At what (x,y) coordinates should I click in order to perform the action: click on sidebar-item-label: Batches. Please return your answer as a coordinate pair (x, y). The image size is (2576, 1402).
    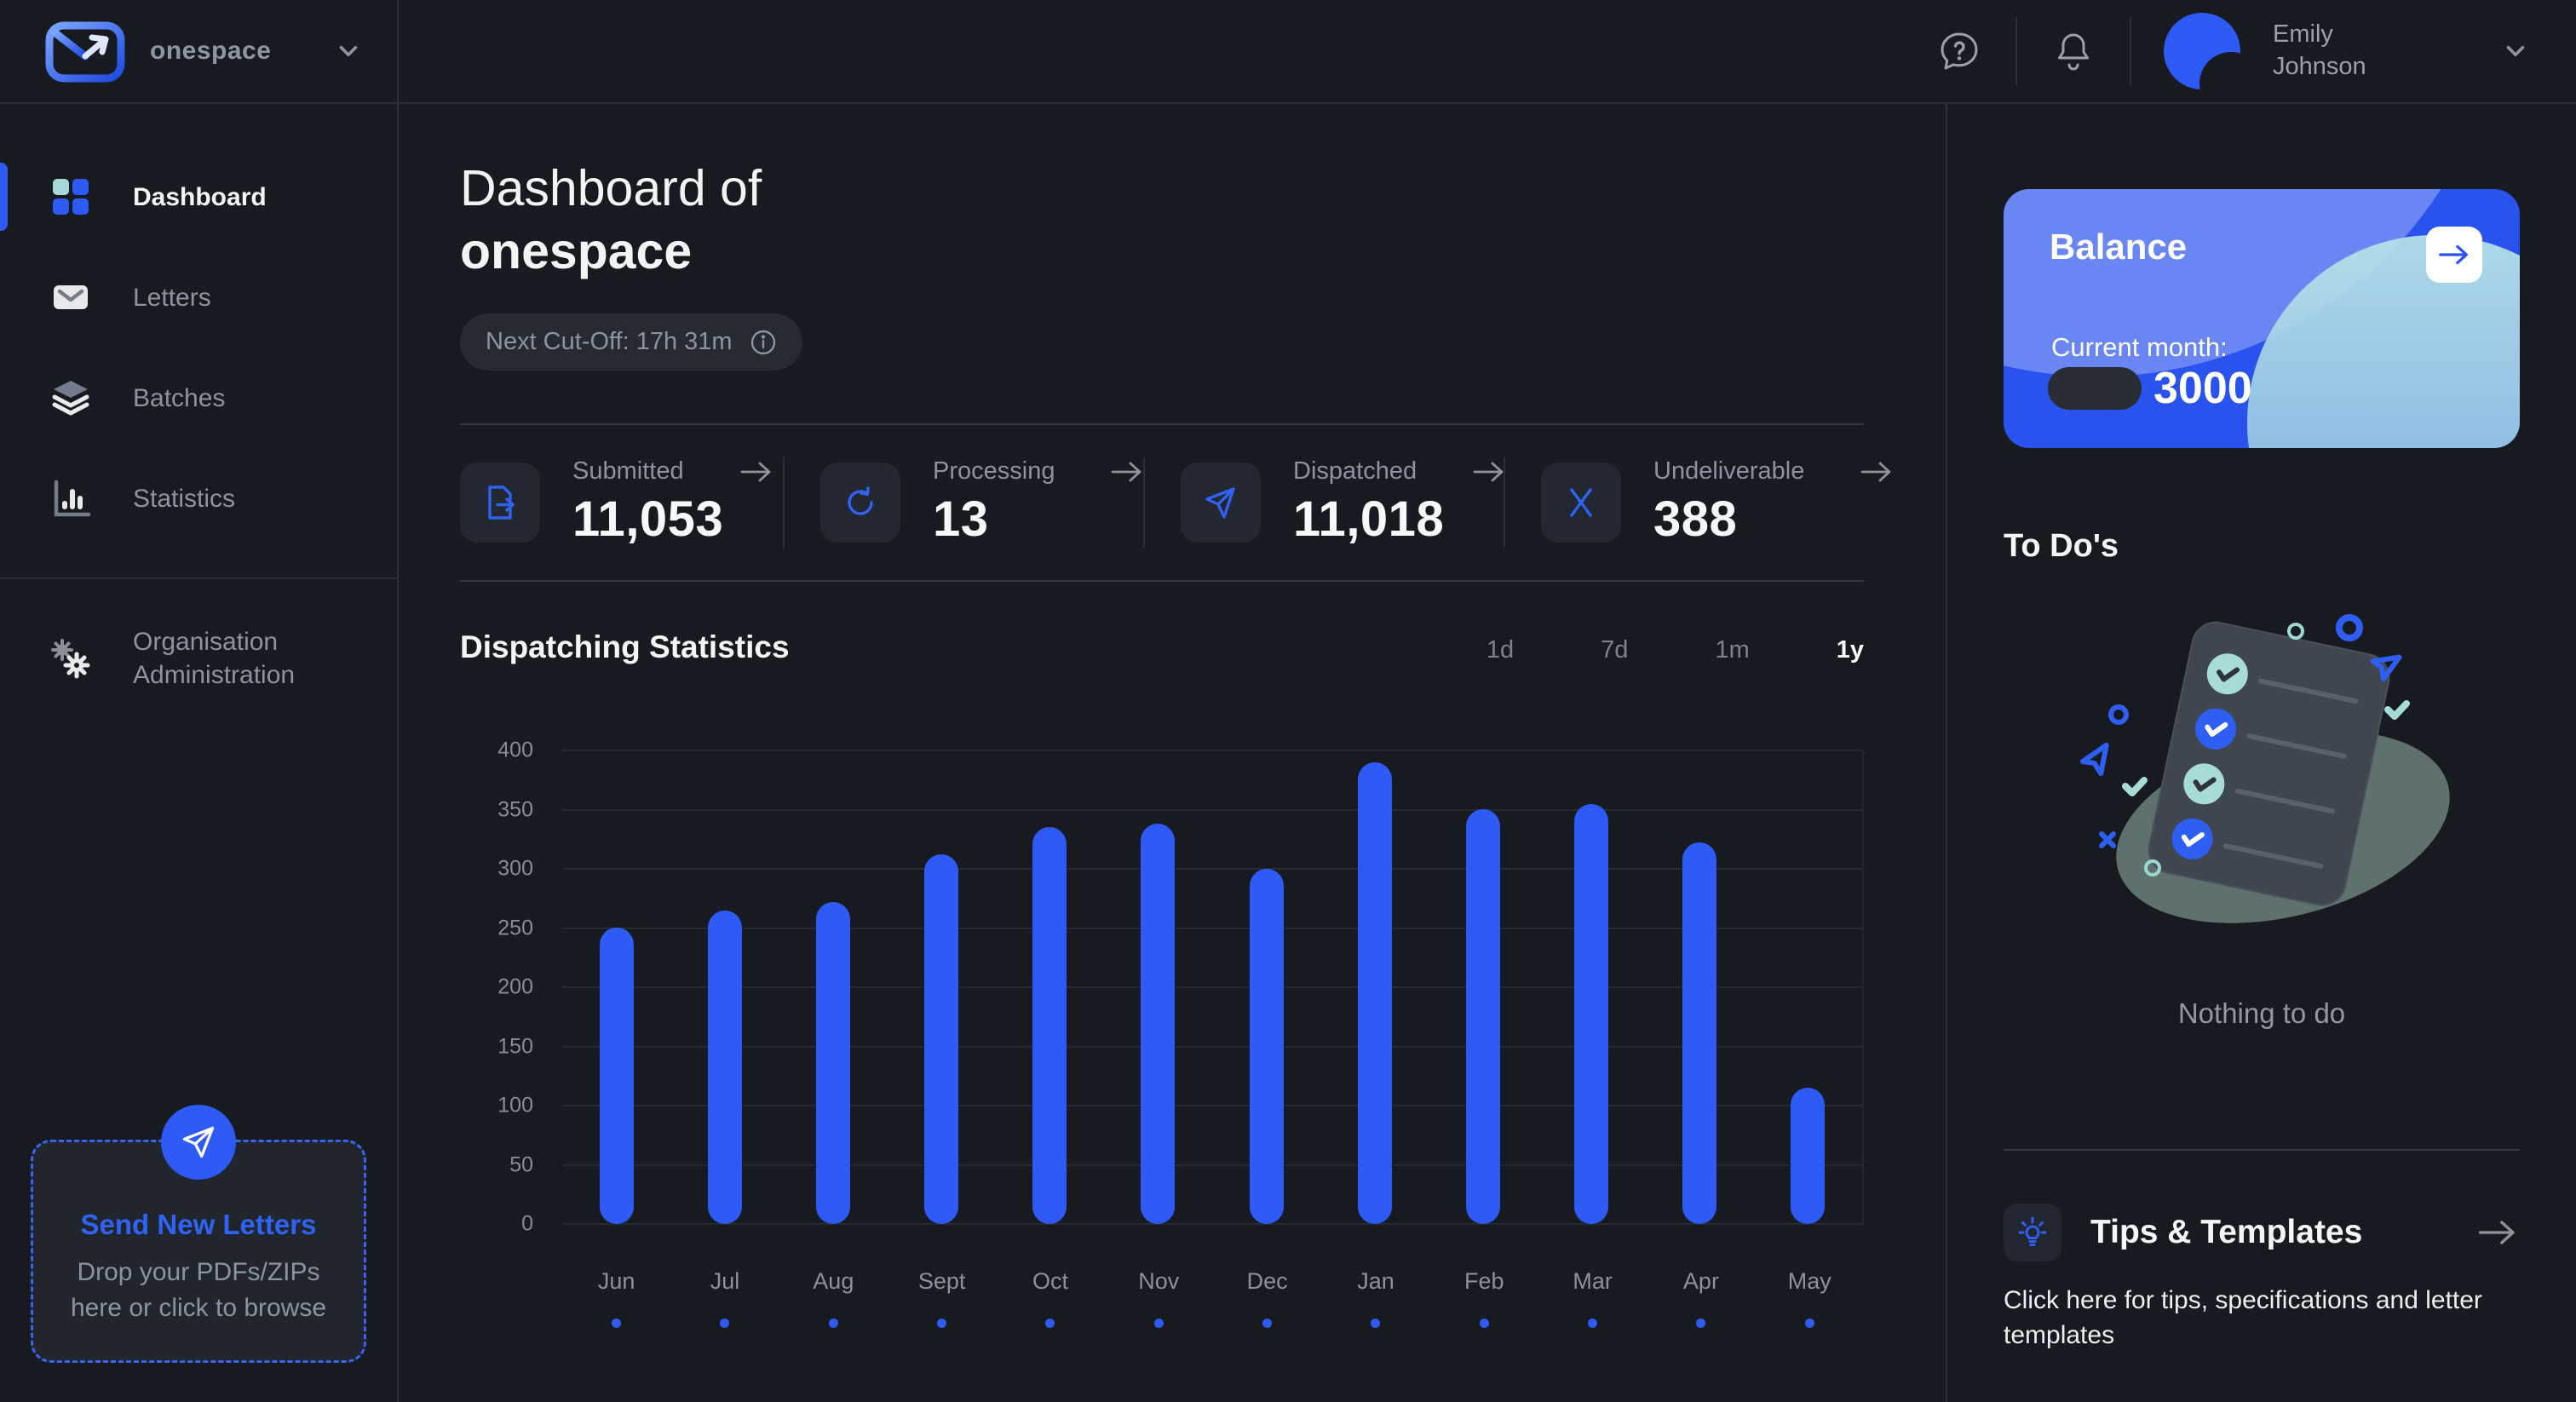
    Looking at the image, I should click on (180, 397).